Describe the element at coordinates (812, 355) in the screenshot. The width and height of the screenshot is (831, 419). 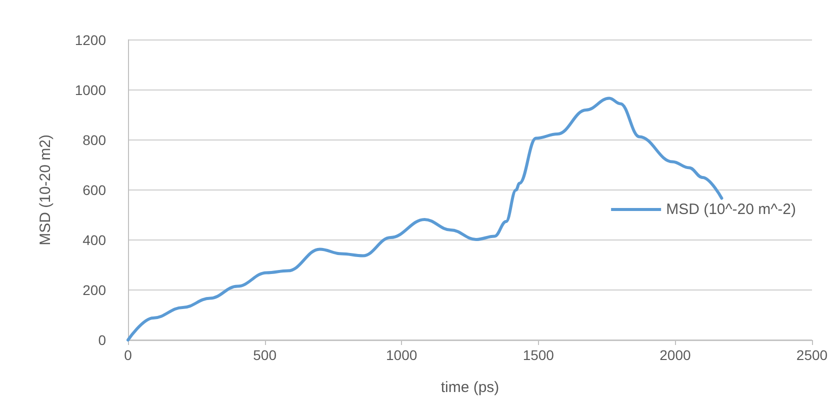
I see `x-tick-label: 2500` at that location.